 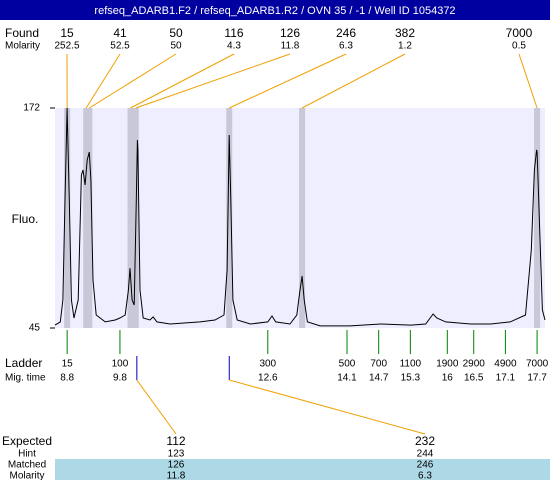 What do you see at coordinates (474, 364) in the screenshot?
I see `ladder-size: 2900` at bounding box center [474, 364].